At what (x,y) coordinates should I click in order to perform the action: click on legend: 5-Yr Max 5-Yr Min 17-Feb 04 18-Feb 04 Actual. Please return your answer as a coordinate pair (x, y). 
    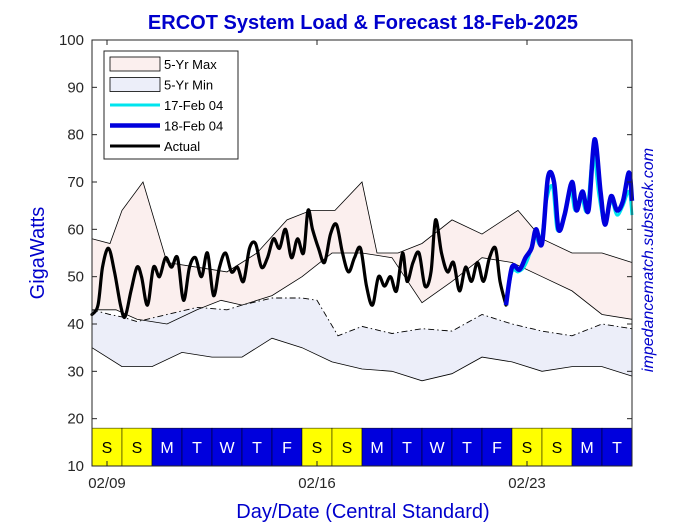
    Looking at the image, I should click on (171, 105).